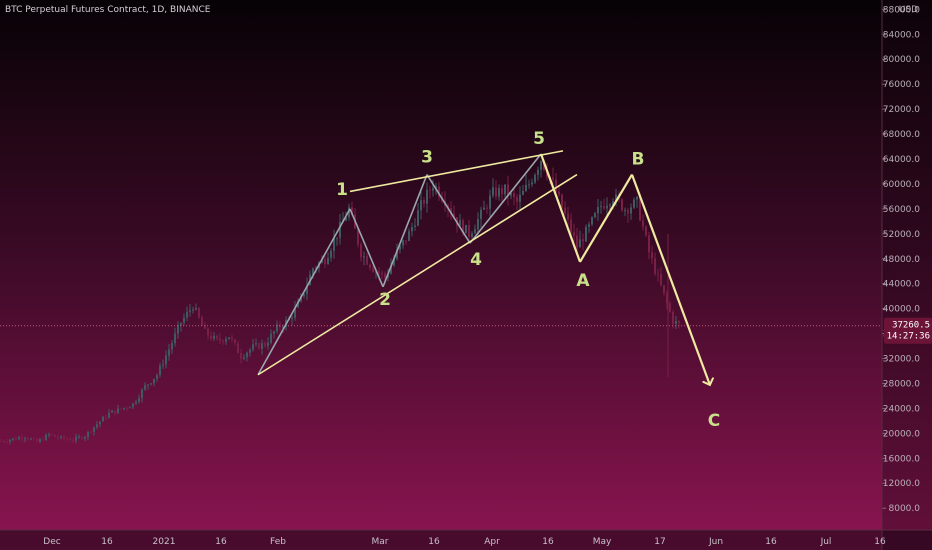 The width and height of the screenshot is (932, 550). Describe the element at coordinates (901, 85) in the screenshot. I see `price-tick-label: 76000.0` at that location.